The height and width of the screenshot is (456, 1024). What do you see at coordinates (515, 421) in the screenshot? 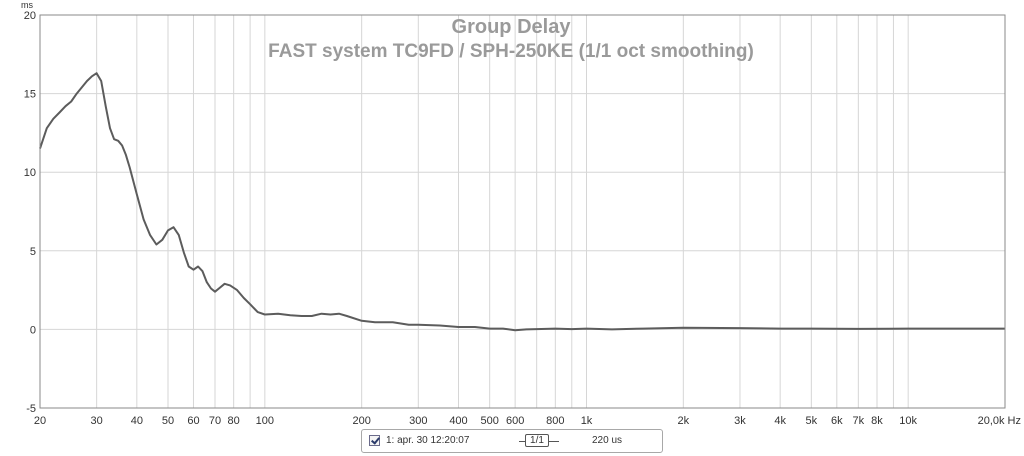
I see `x-tick-label: 600` at bounding box center [515, 421].